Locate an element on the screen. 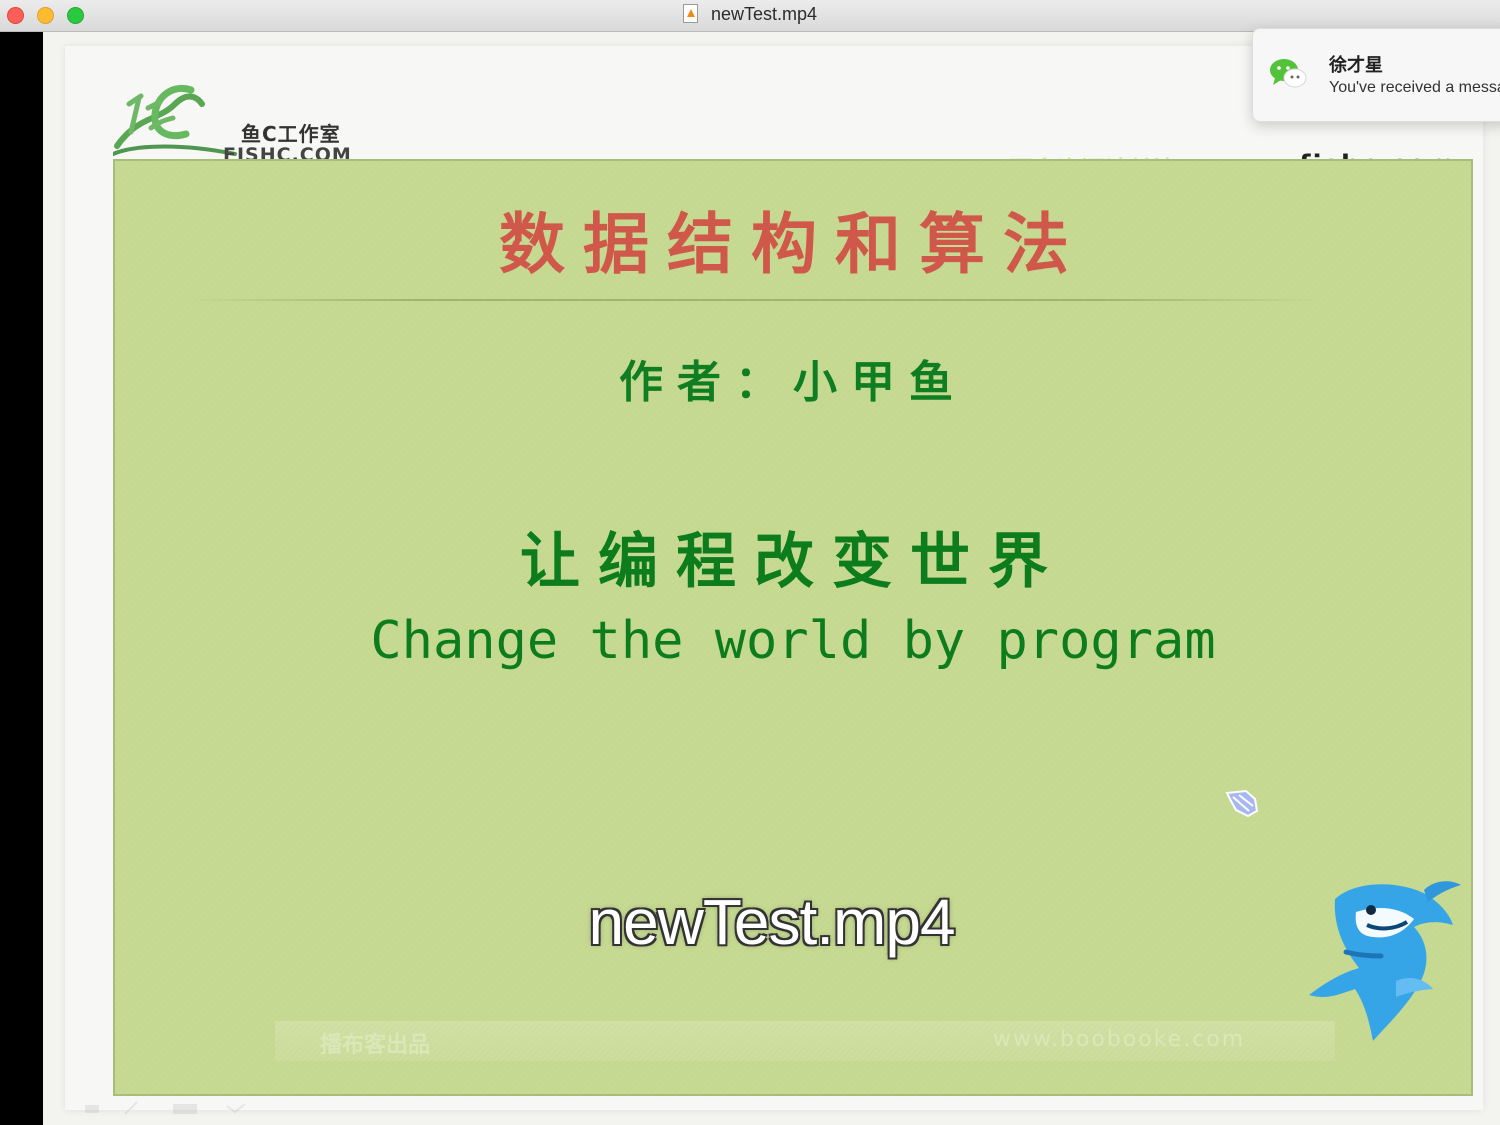 The width and height of the screenshot is (1500, 1125). message-notification: 徐才星 You've received a message is located at coordinates (1376, 75).